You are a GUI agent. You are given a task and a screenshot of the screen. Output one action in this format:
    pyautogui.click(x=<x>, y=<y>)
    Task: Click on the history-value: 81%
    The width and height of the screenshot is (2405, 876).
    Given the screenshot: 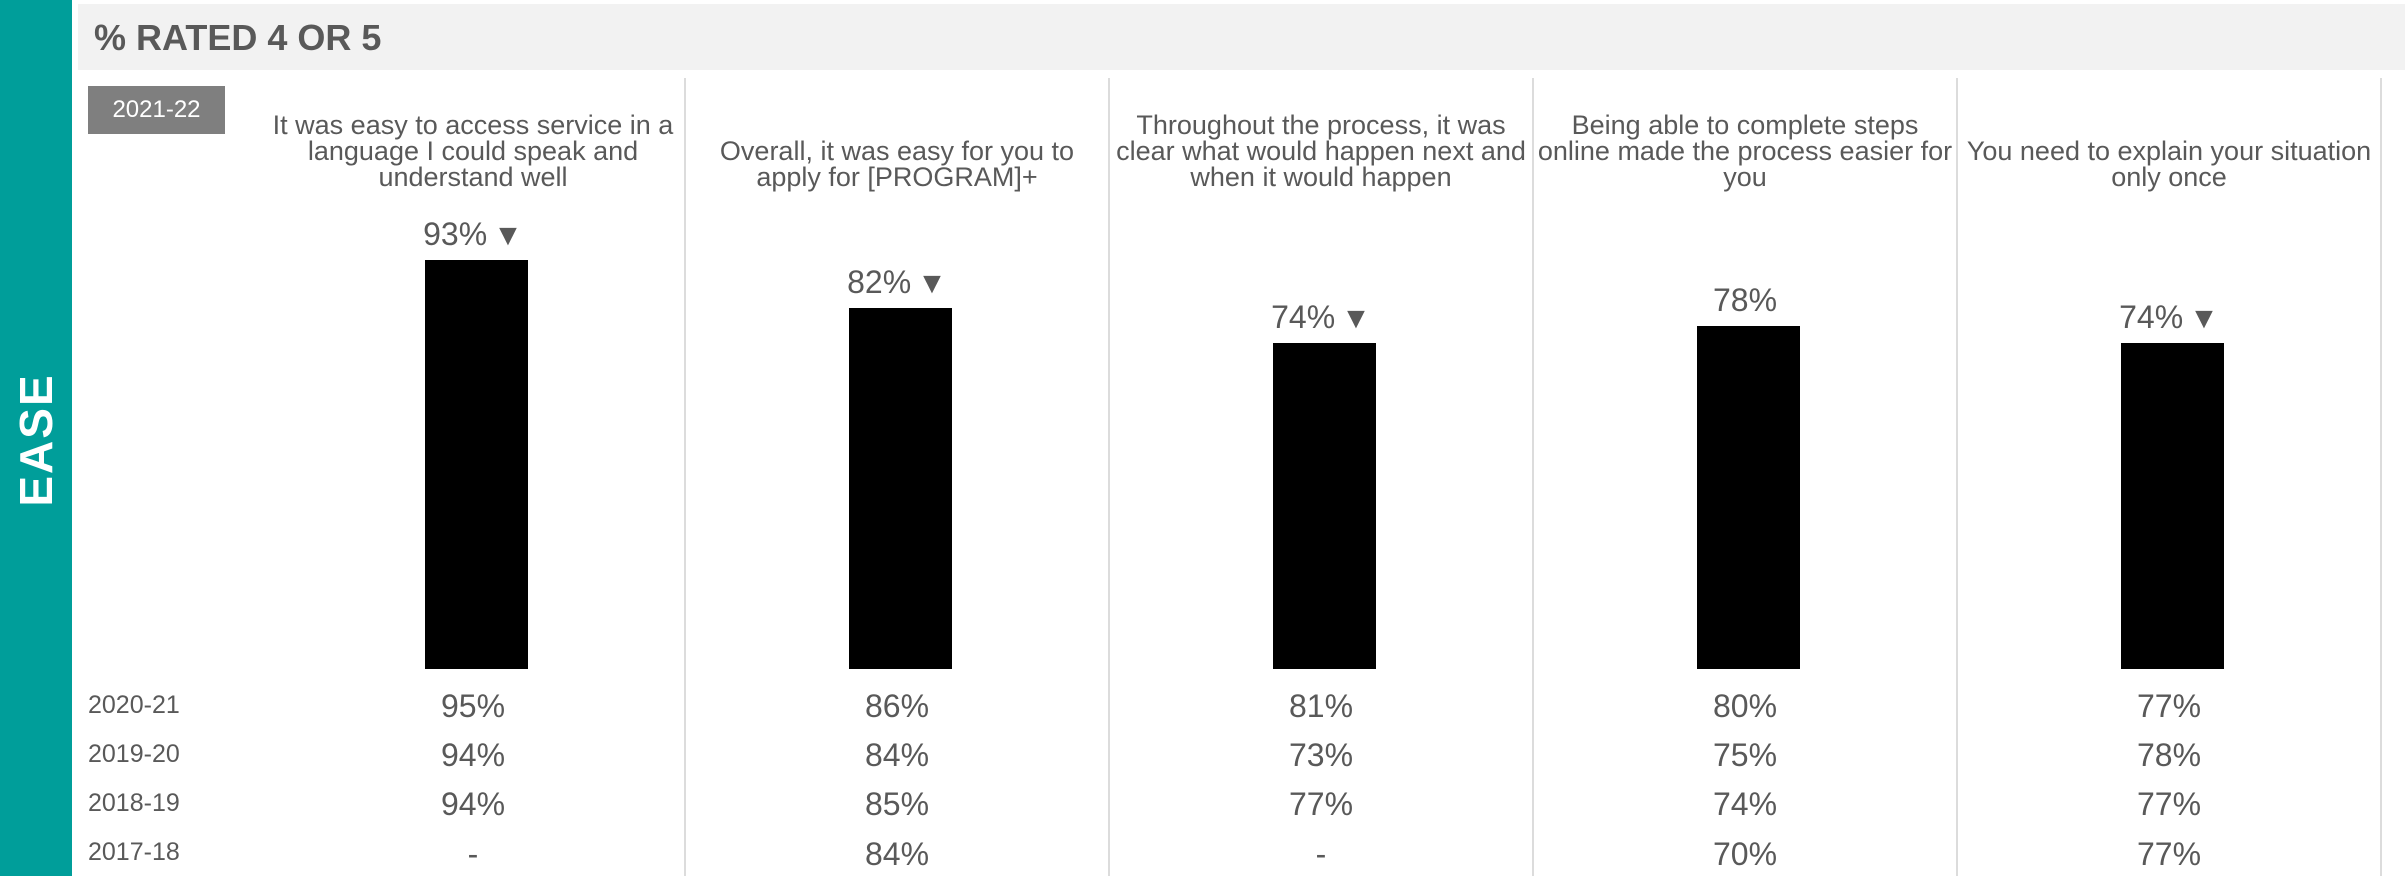 What is the action you would take?
    pyautogui.click(x=1321, y=706)
    